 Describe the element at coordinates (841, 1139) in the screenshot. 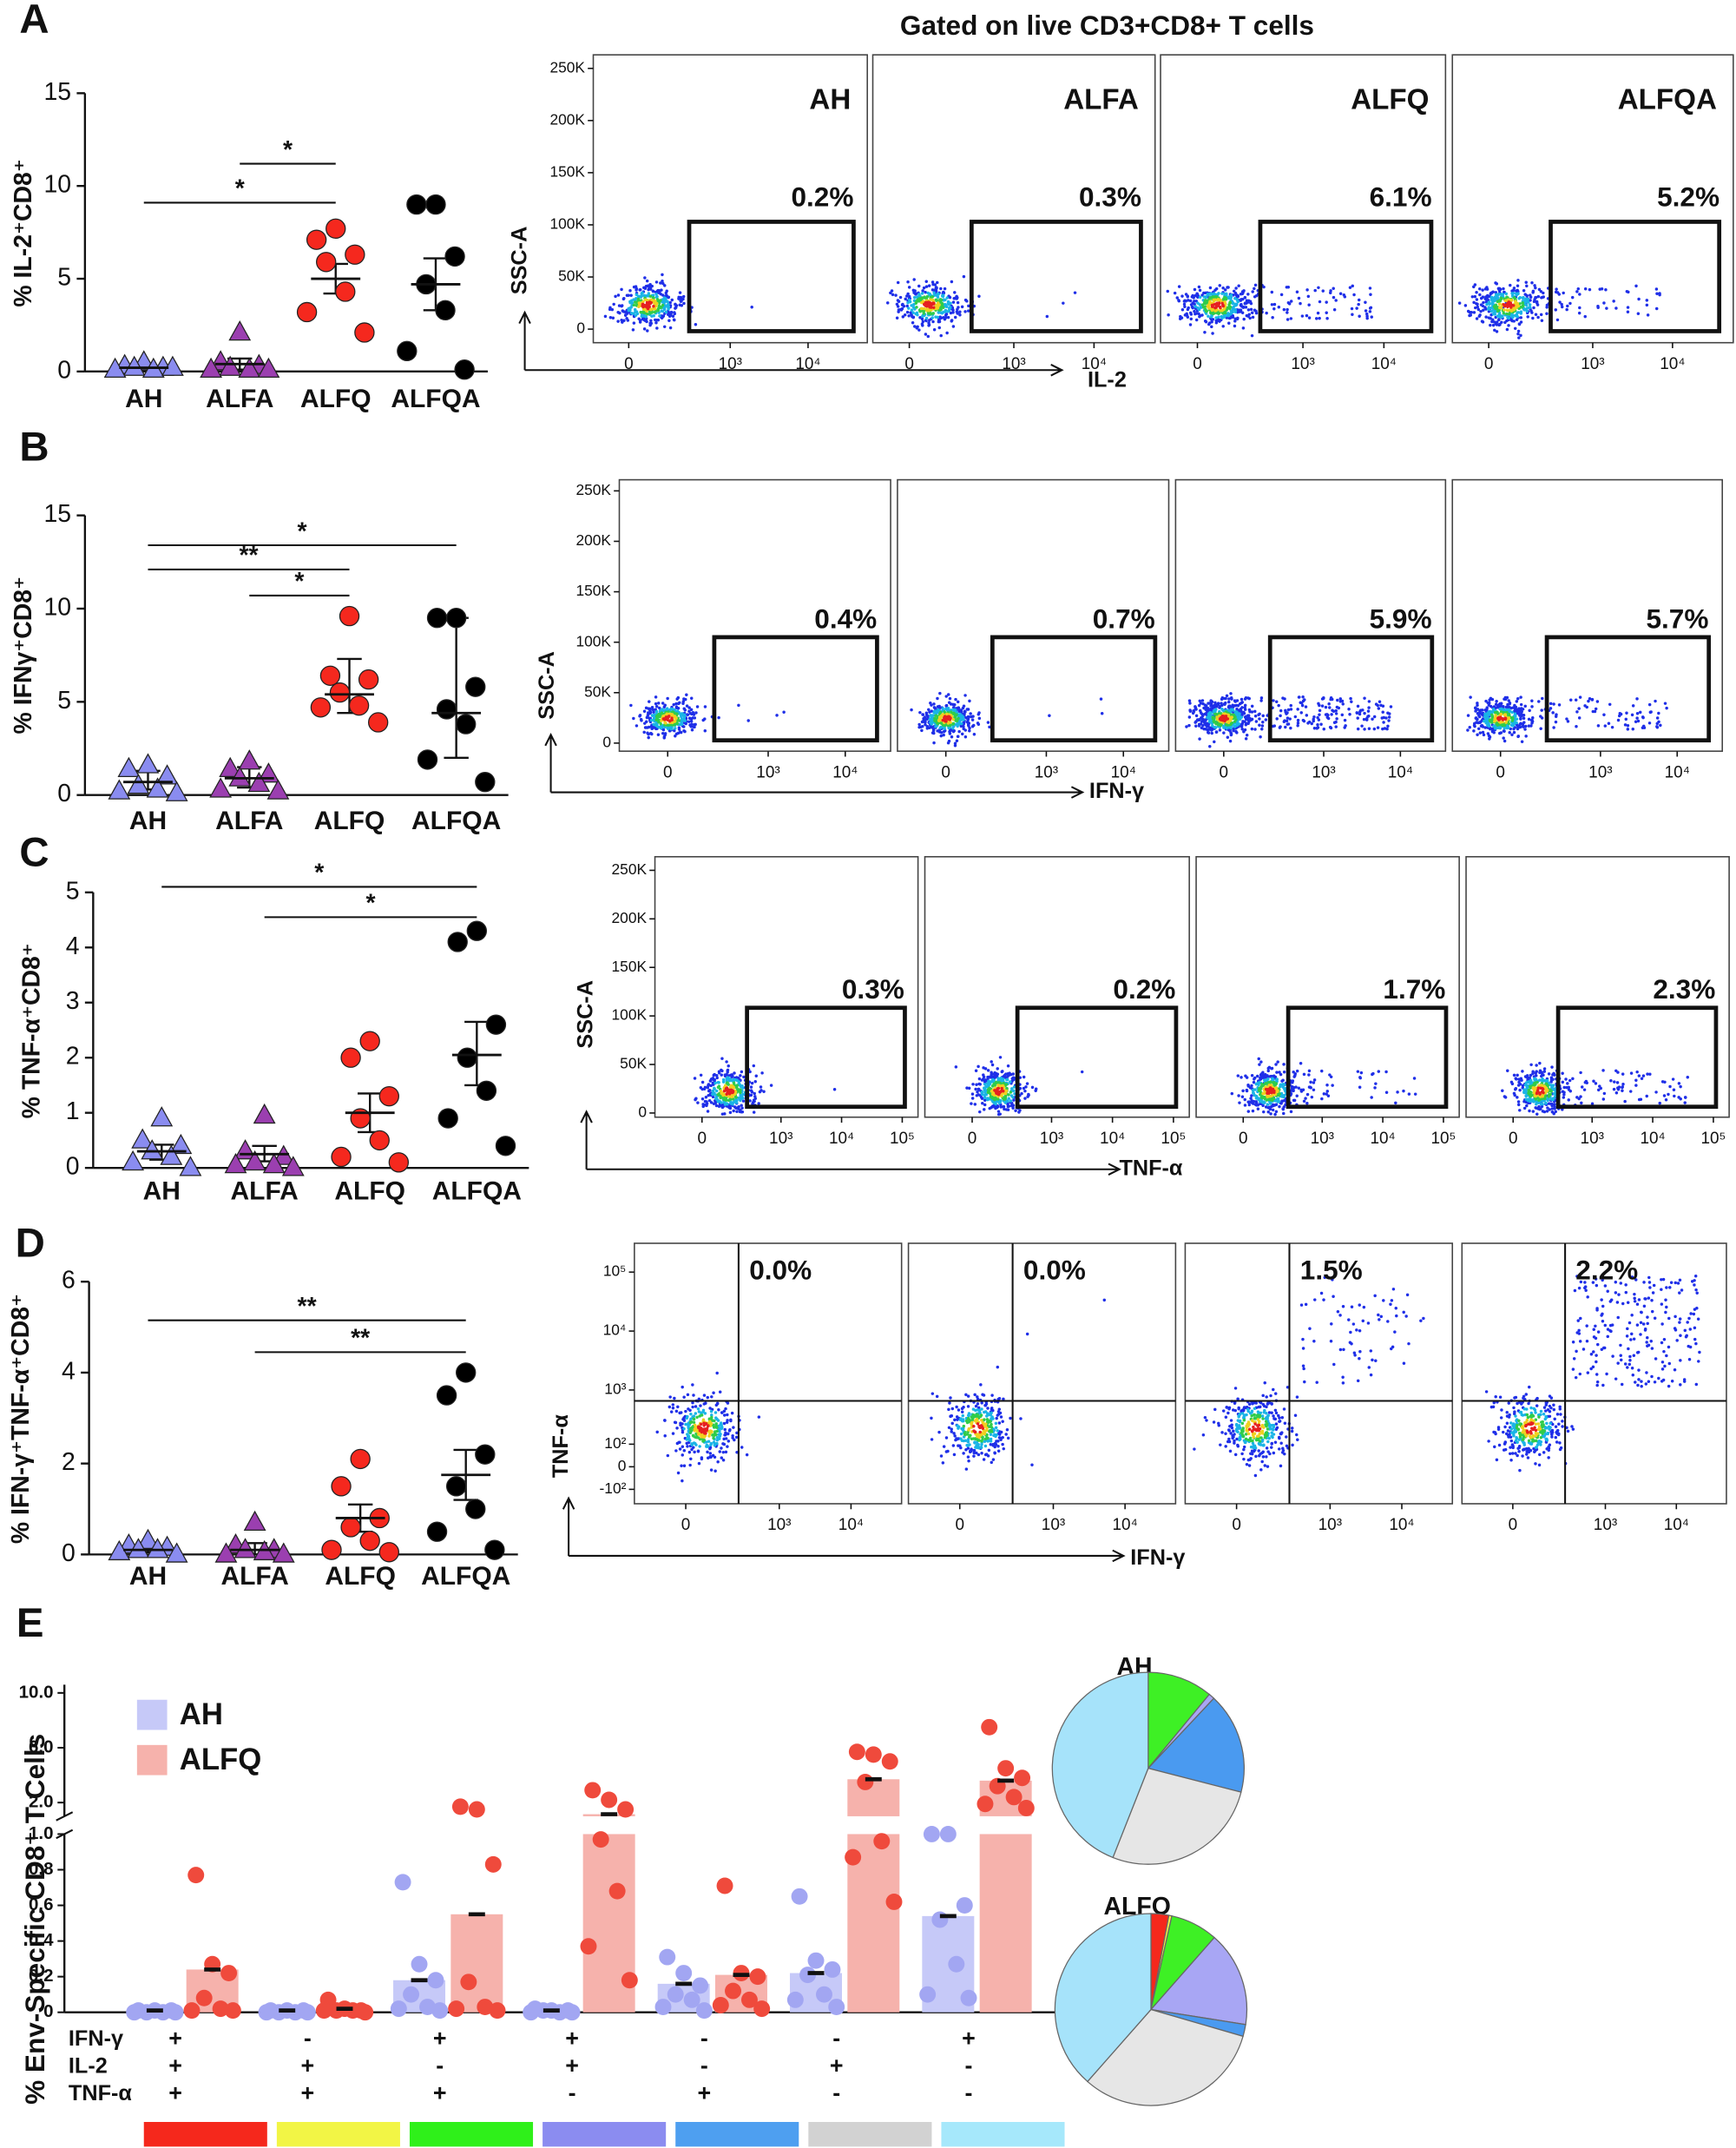

I see `x-tick-label: 10⁴` at that location.